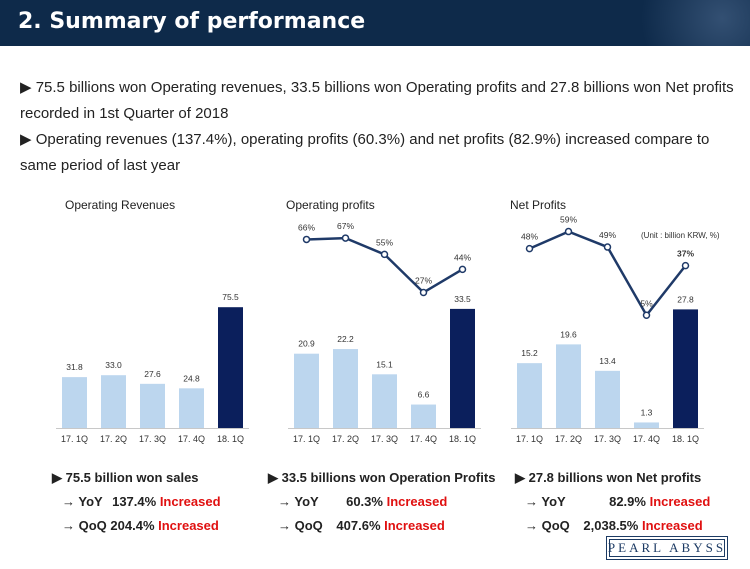 This screenshot has width=750, height=569. I want to click on margin-label: 5%, so click(646, 303).